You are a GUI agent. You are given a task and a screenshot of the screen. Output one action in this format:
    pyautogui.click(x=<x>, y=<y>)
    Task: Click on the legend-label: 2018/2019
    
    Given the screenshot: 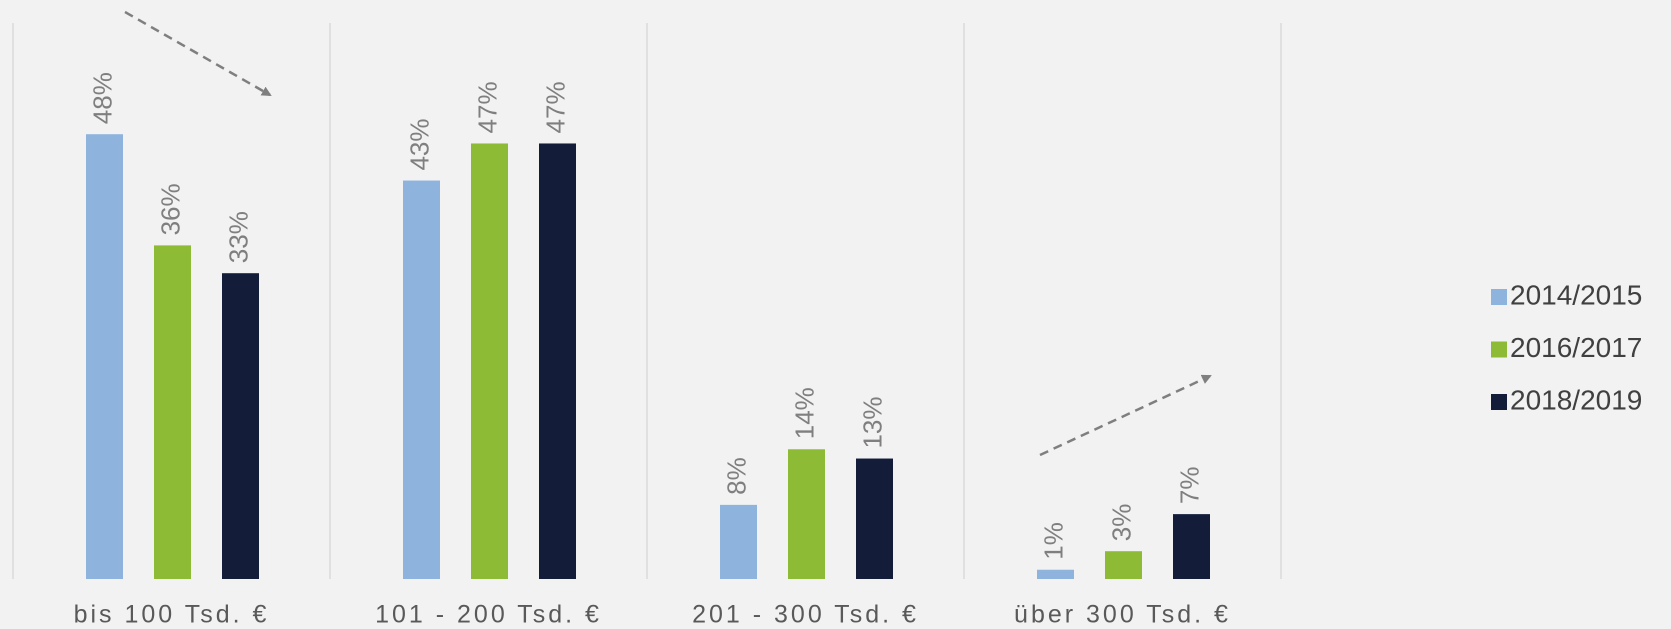 What is the action you would take?
    pyautogui.click(x=1576, y=399)
    